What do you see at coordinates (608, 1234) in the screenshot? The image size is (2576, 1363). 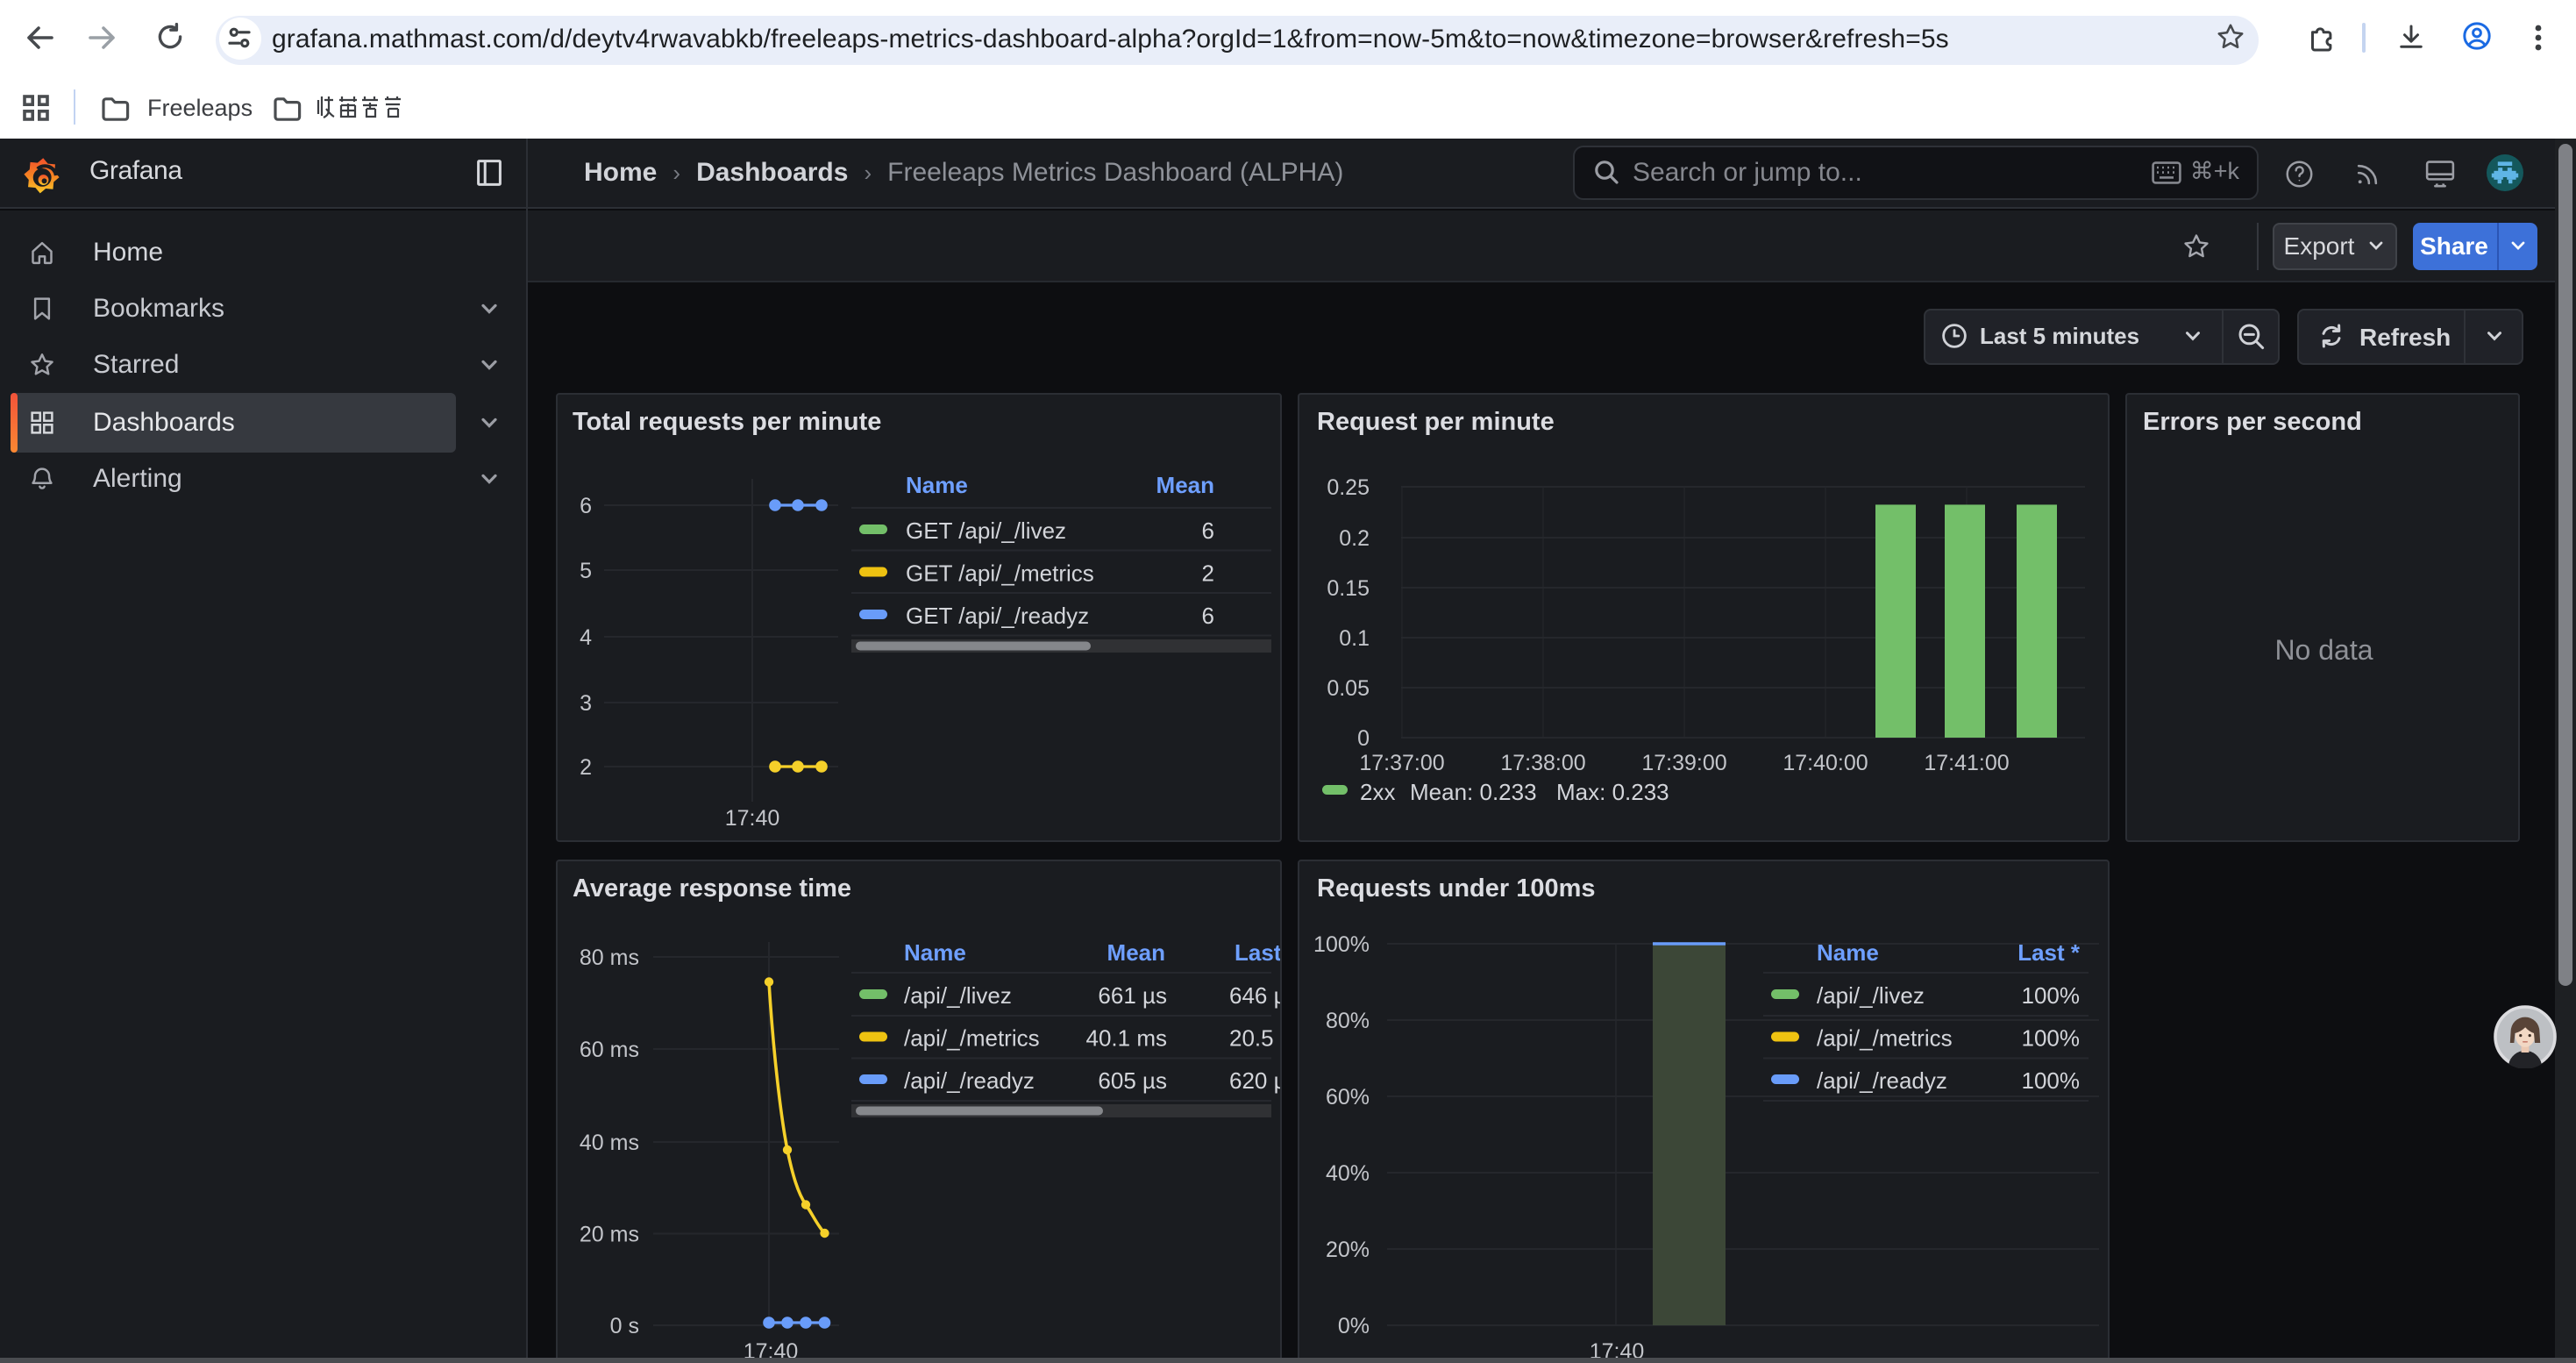 I see `svg-text: 20 ms` at bounding box center [608, 1234].